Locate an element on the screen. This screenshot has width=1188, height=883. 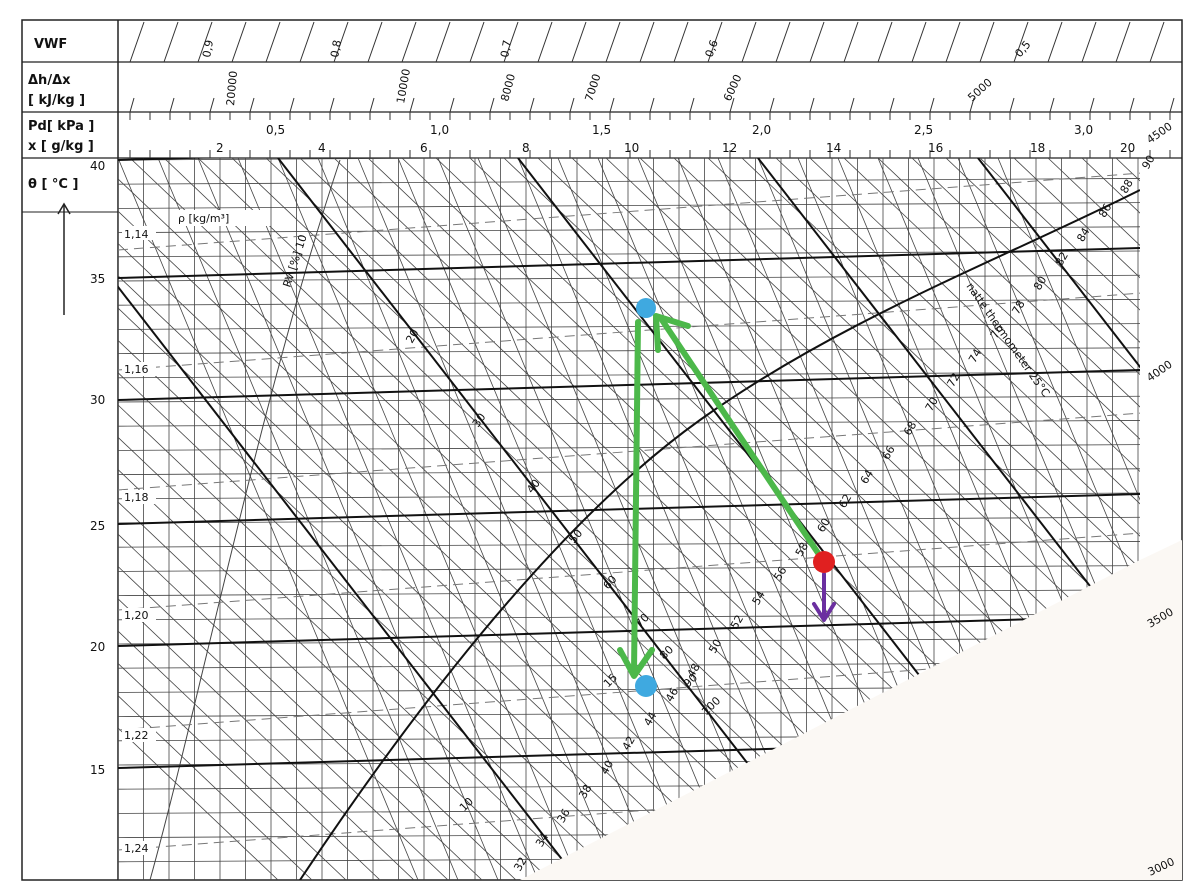
density-value: 1,22 is located at coordinates (136, 735).